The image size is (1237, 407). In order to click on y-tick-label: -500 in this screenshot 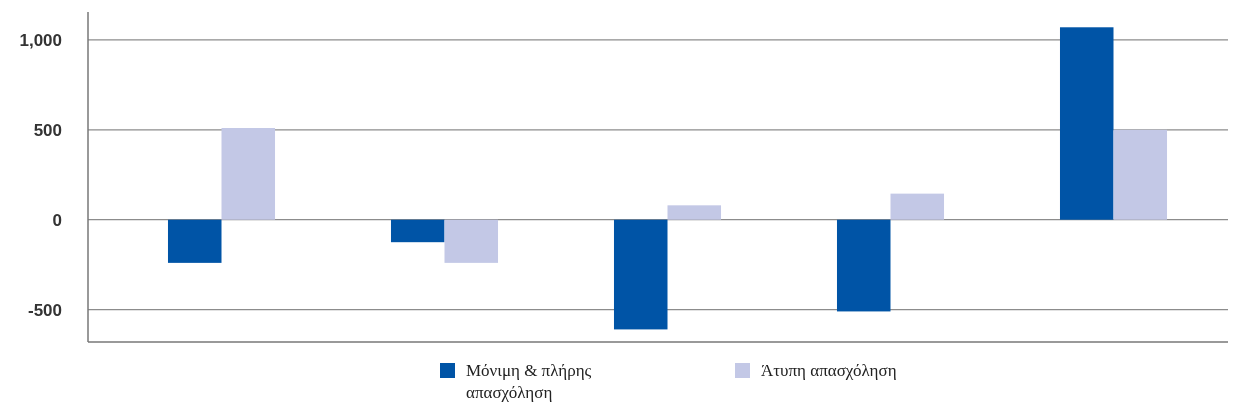, I will do `click(44, 310)`.